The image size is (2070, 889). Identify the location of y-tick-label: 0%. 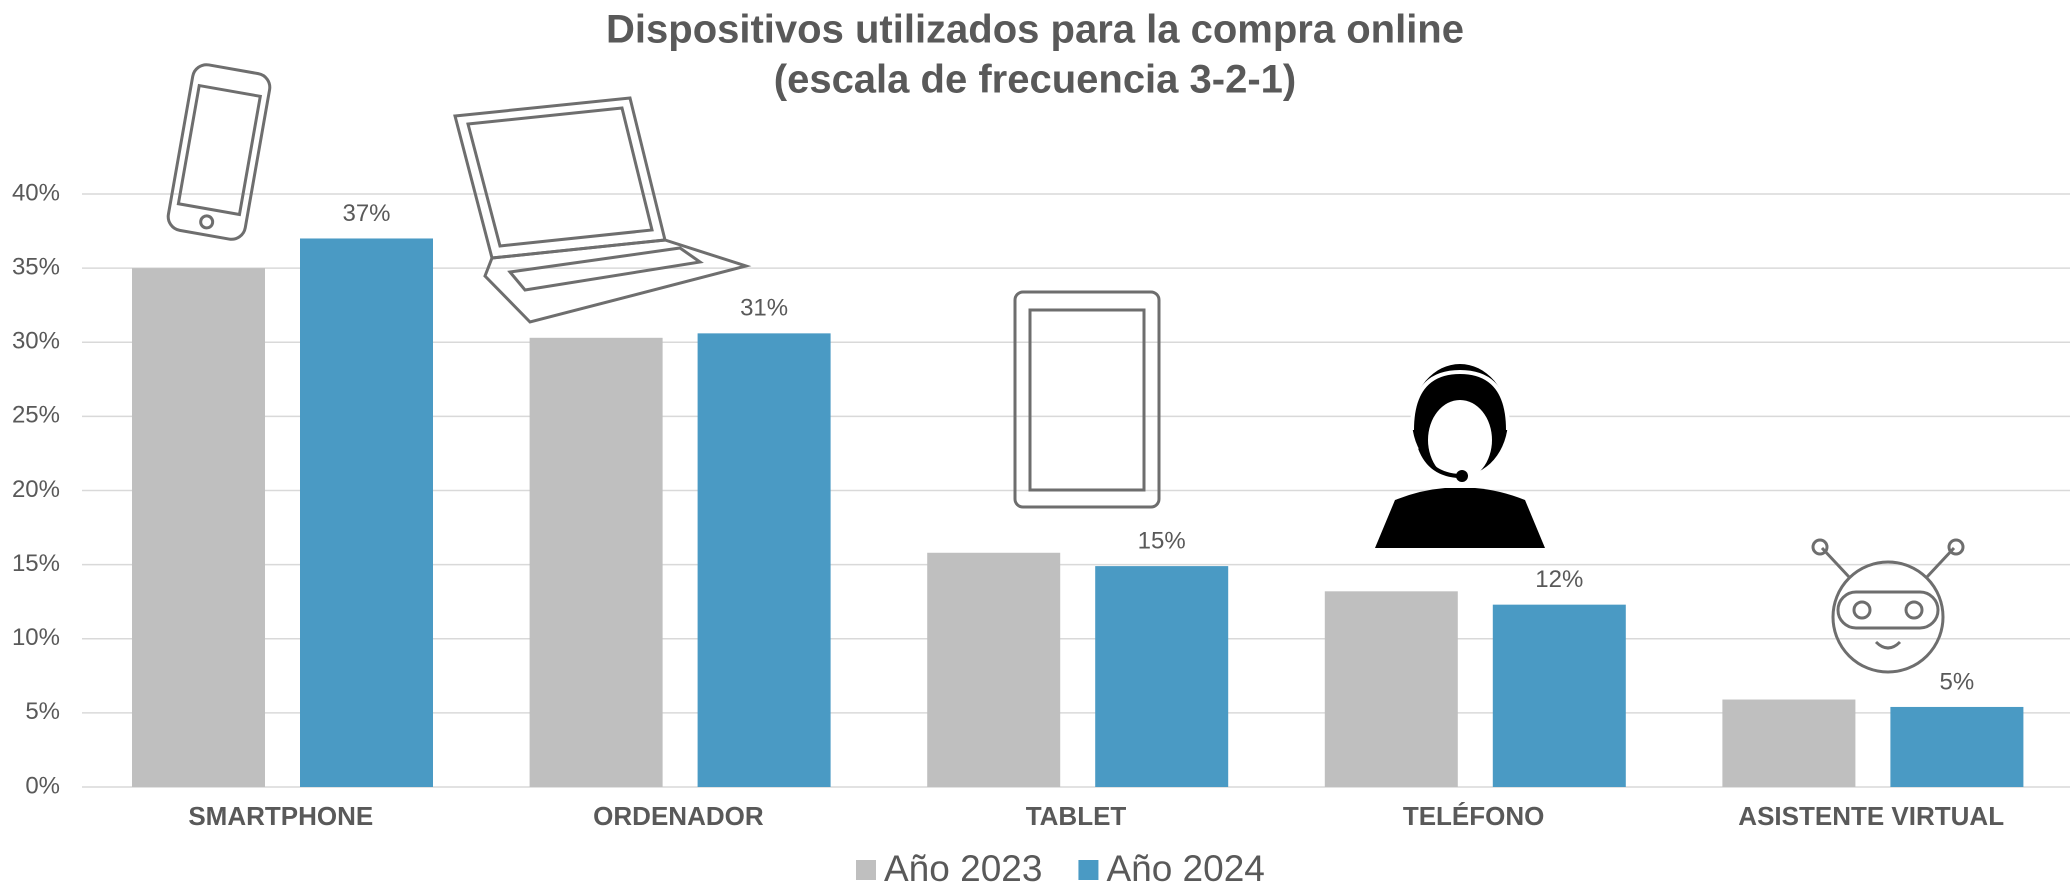
(42, 785).